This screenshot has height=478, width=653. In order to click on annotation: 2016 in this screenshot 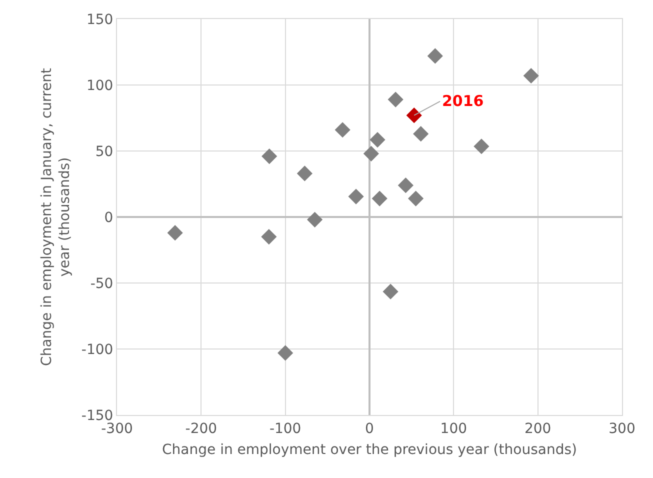, I will do `click(463, 101)`.